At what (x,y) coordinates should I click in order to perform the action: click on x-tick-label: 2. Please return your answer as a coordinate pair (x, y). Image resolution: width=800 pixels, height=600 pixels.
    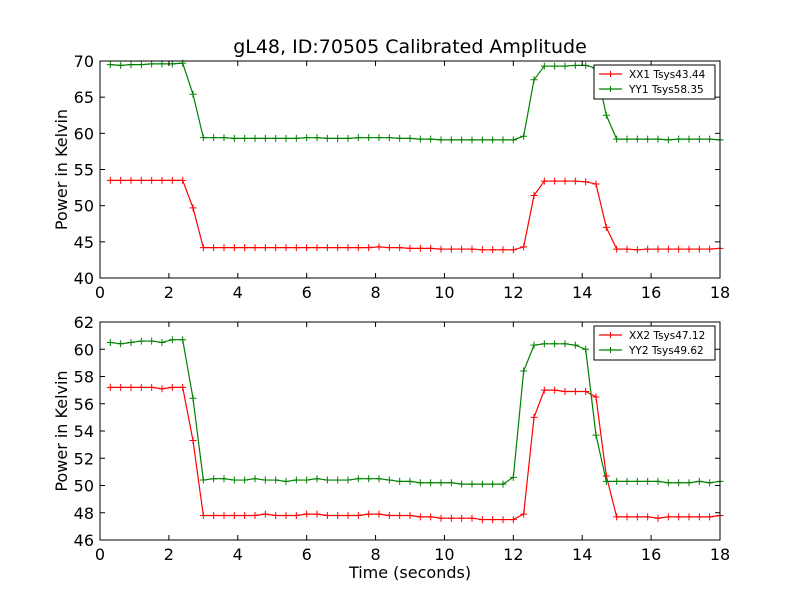
    Looking at the image, I should click on (169, 554).